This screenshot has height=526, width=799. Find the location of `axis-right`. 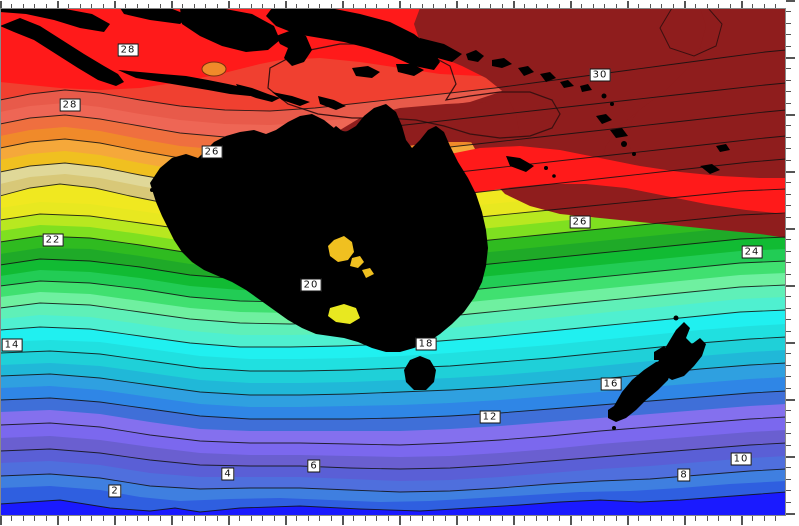

axis-right is located at coordinates (792, 263).